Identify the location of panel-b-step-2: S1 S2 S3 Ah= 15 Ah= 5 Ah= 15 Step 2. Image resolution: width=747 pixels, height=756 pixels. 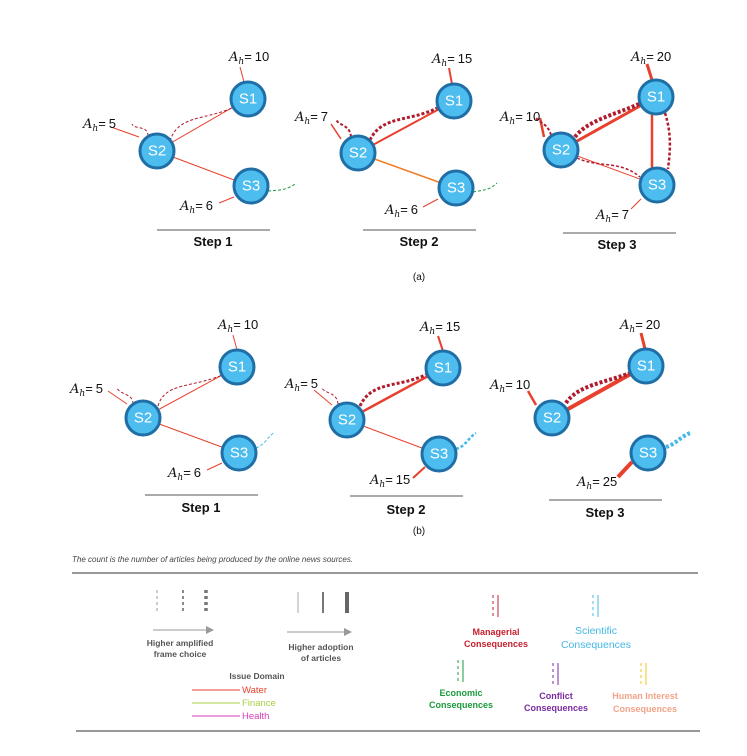
(380, 418).